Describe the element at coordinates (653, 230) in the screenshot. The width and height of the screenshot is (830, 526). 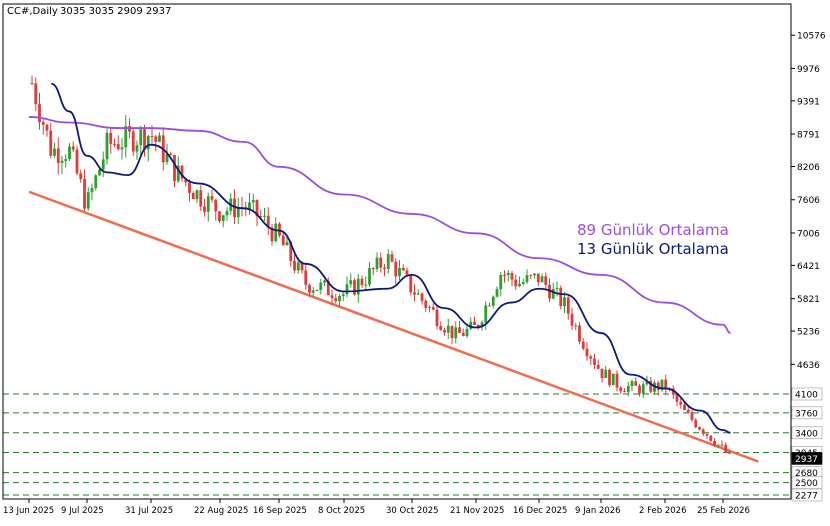
I see `legend-ma89-label: 89 Günlük Ortalama` at that location.